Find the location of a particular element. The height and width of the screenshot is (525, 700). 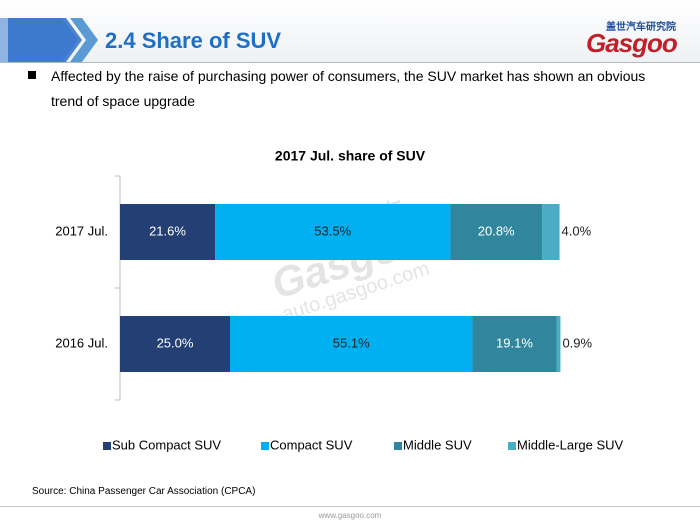

value-label: 0.9% is located at coordinates (577, 342).